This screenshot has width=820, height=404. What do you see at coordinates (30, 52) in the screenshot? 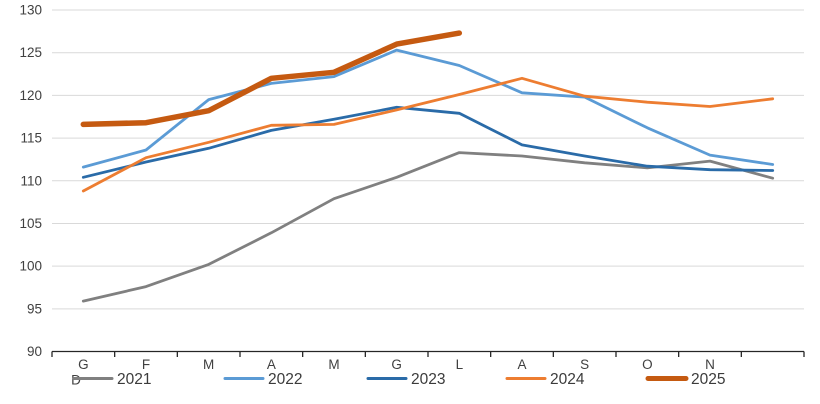
I see `y-axis-tick-label: 125` at bounding box center [30, 52].